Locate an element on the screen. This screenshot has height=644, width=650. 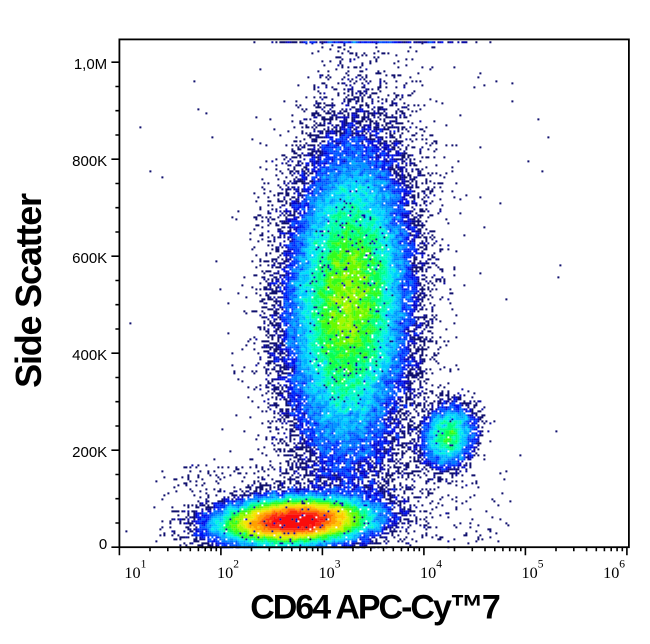
svg-text: 200K is located at coordinates (89, 452).